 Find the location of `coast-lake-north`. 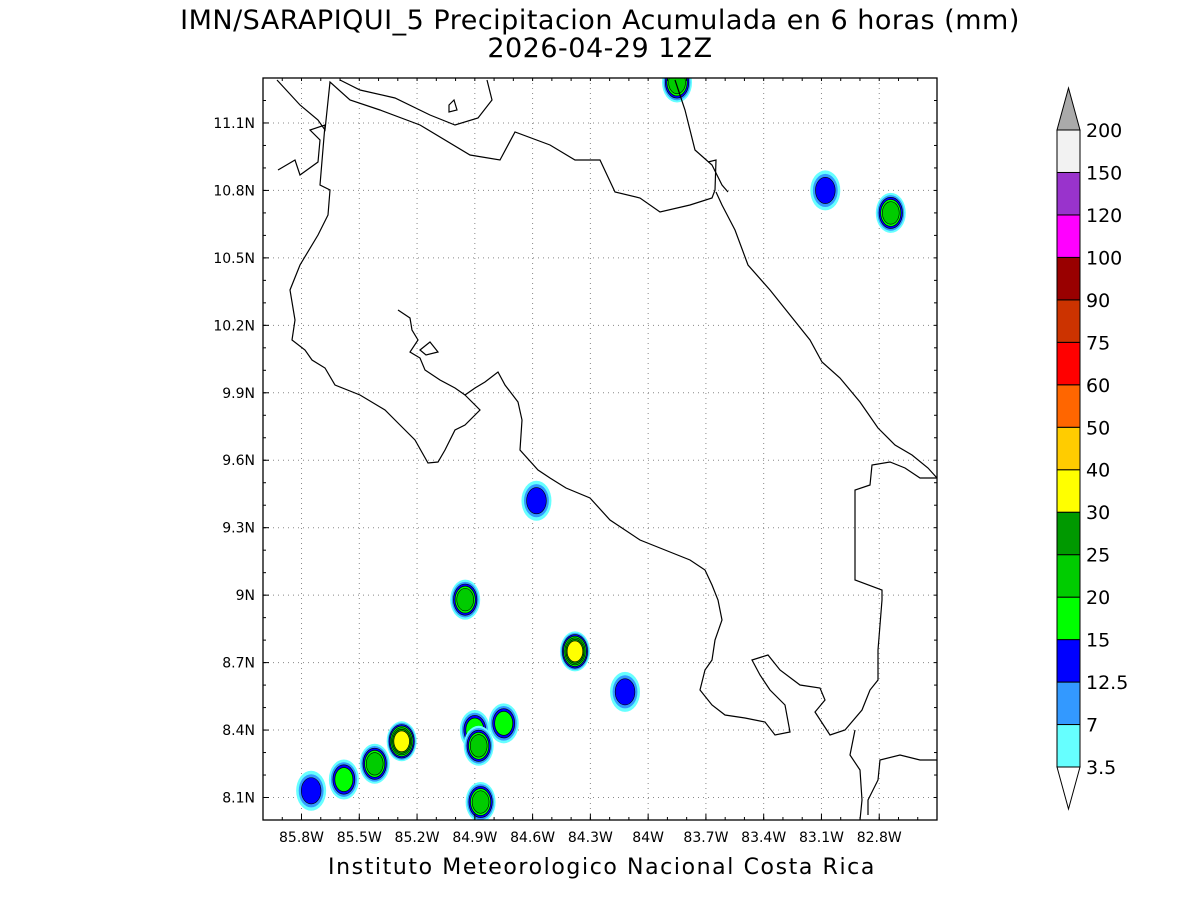

coast-lake-north is located at coordinates (416, 102).